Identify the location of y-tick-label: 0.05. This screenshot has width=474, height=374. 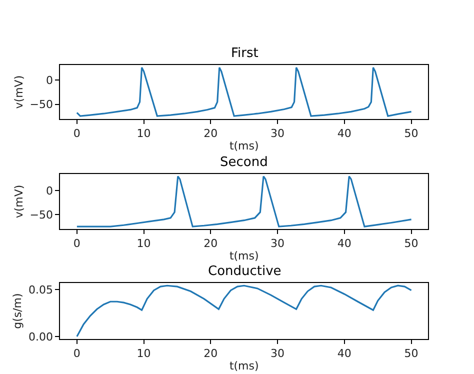
(40, 289).